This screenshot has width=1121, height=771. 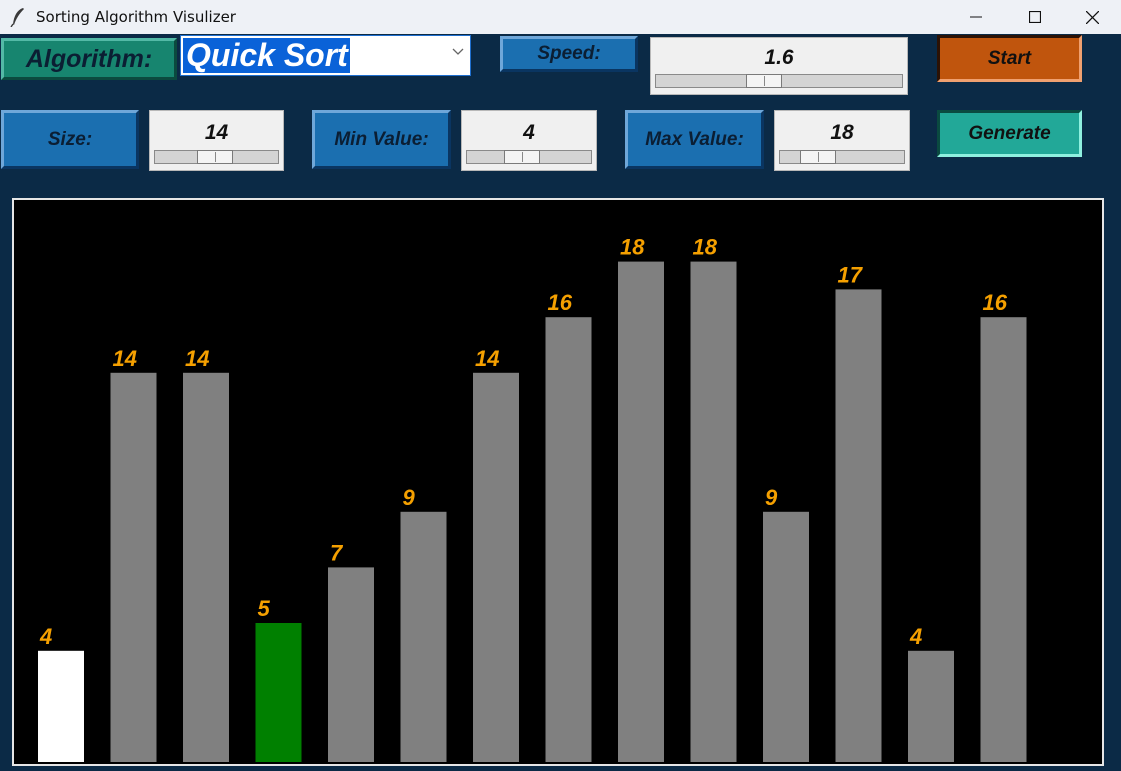 I want to click on max-value: 18, so click(x=842, y=132).